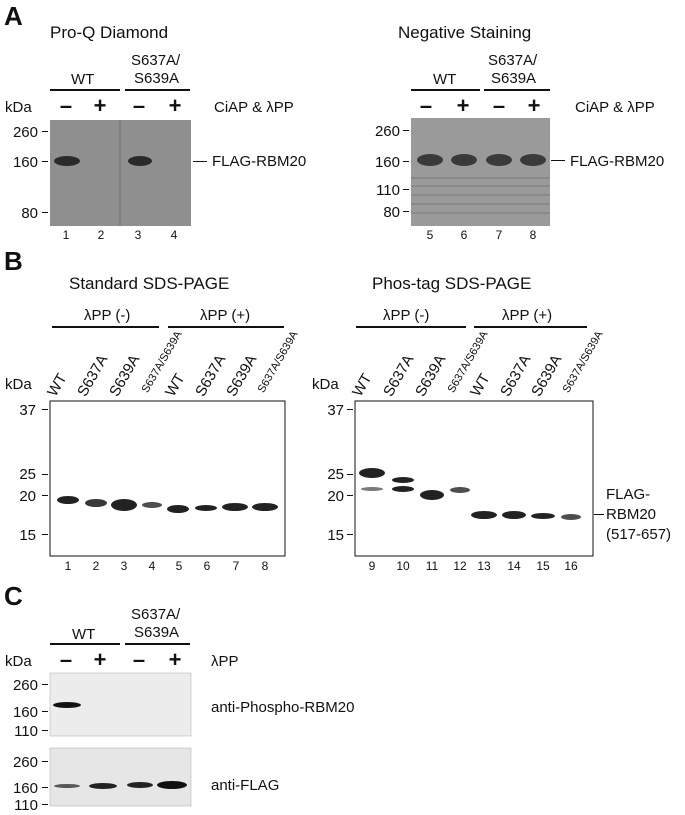 Image resolution: width=685 pixels, height=815 pixels. What do you see at coordinates (26, 805) in the screenshot?
I see `panel-c-blot2-tick-110: 110` at bounding box center [26, 805].